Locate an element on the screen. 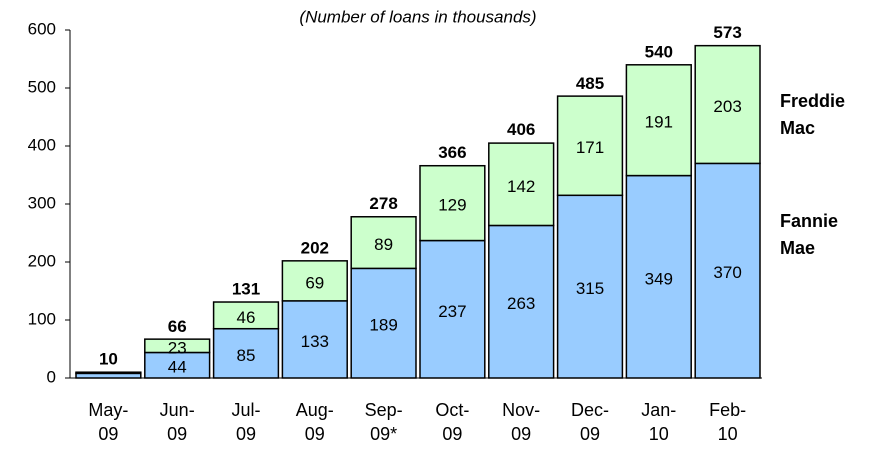 This screenshot has width=871, height=450. total-label: 10 is located at coordinates (108, 359).